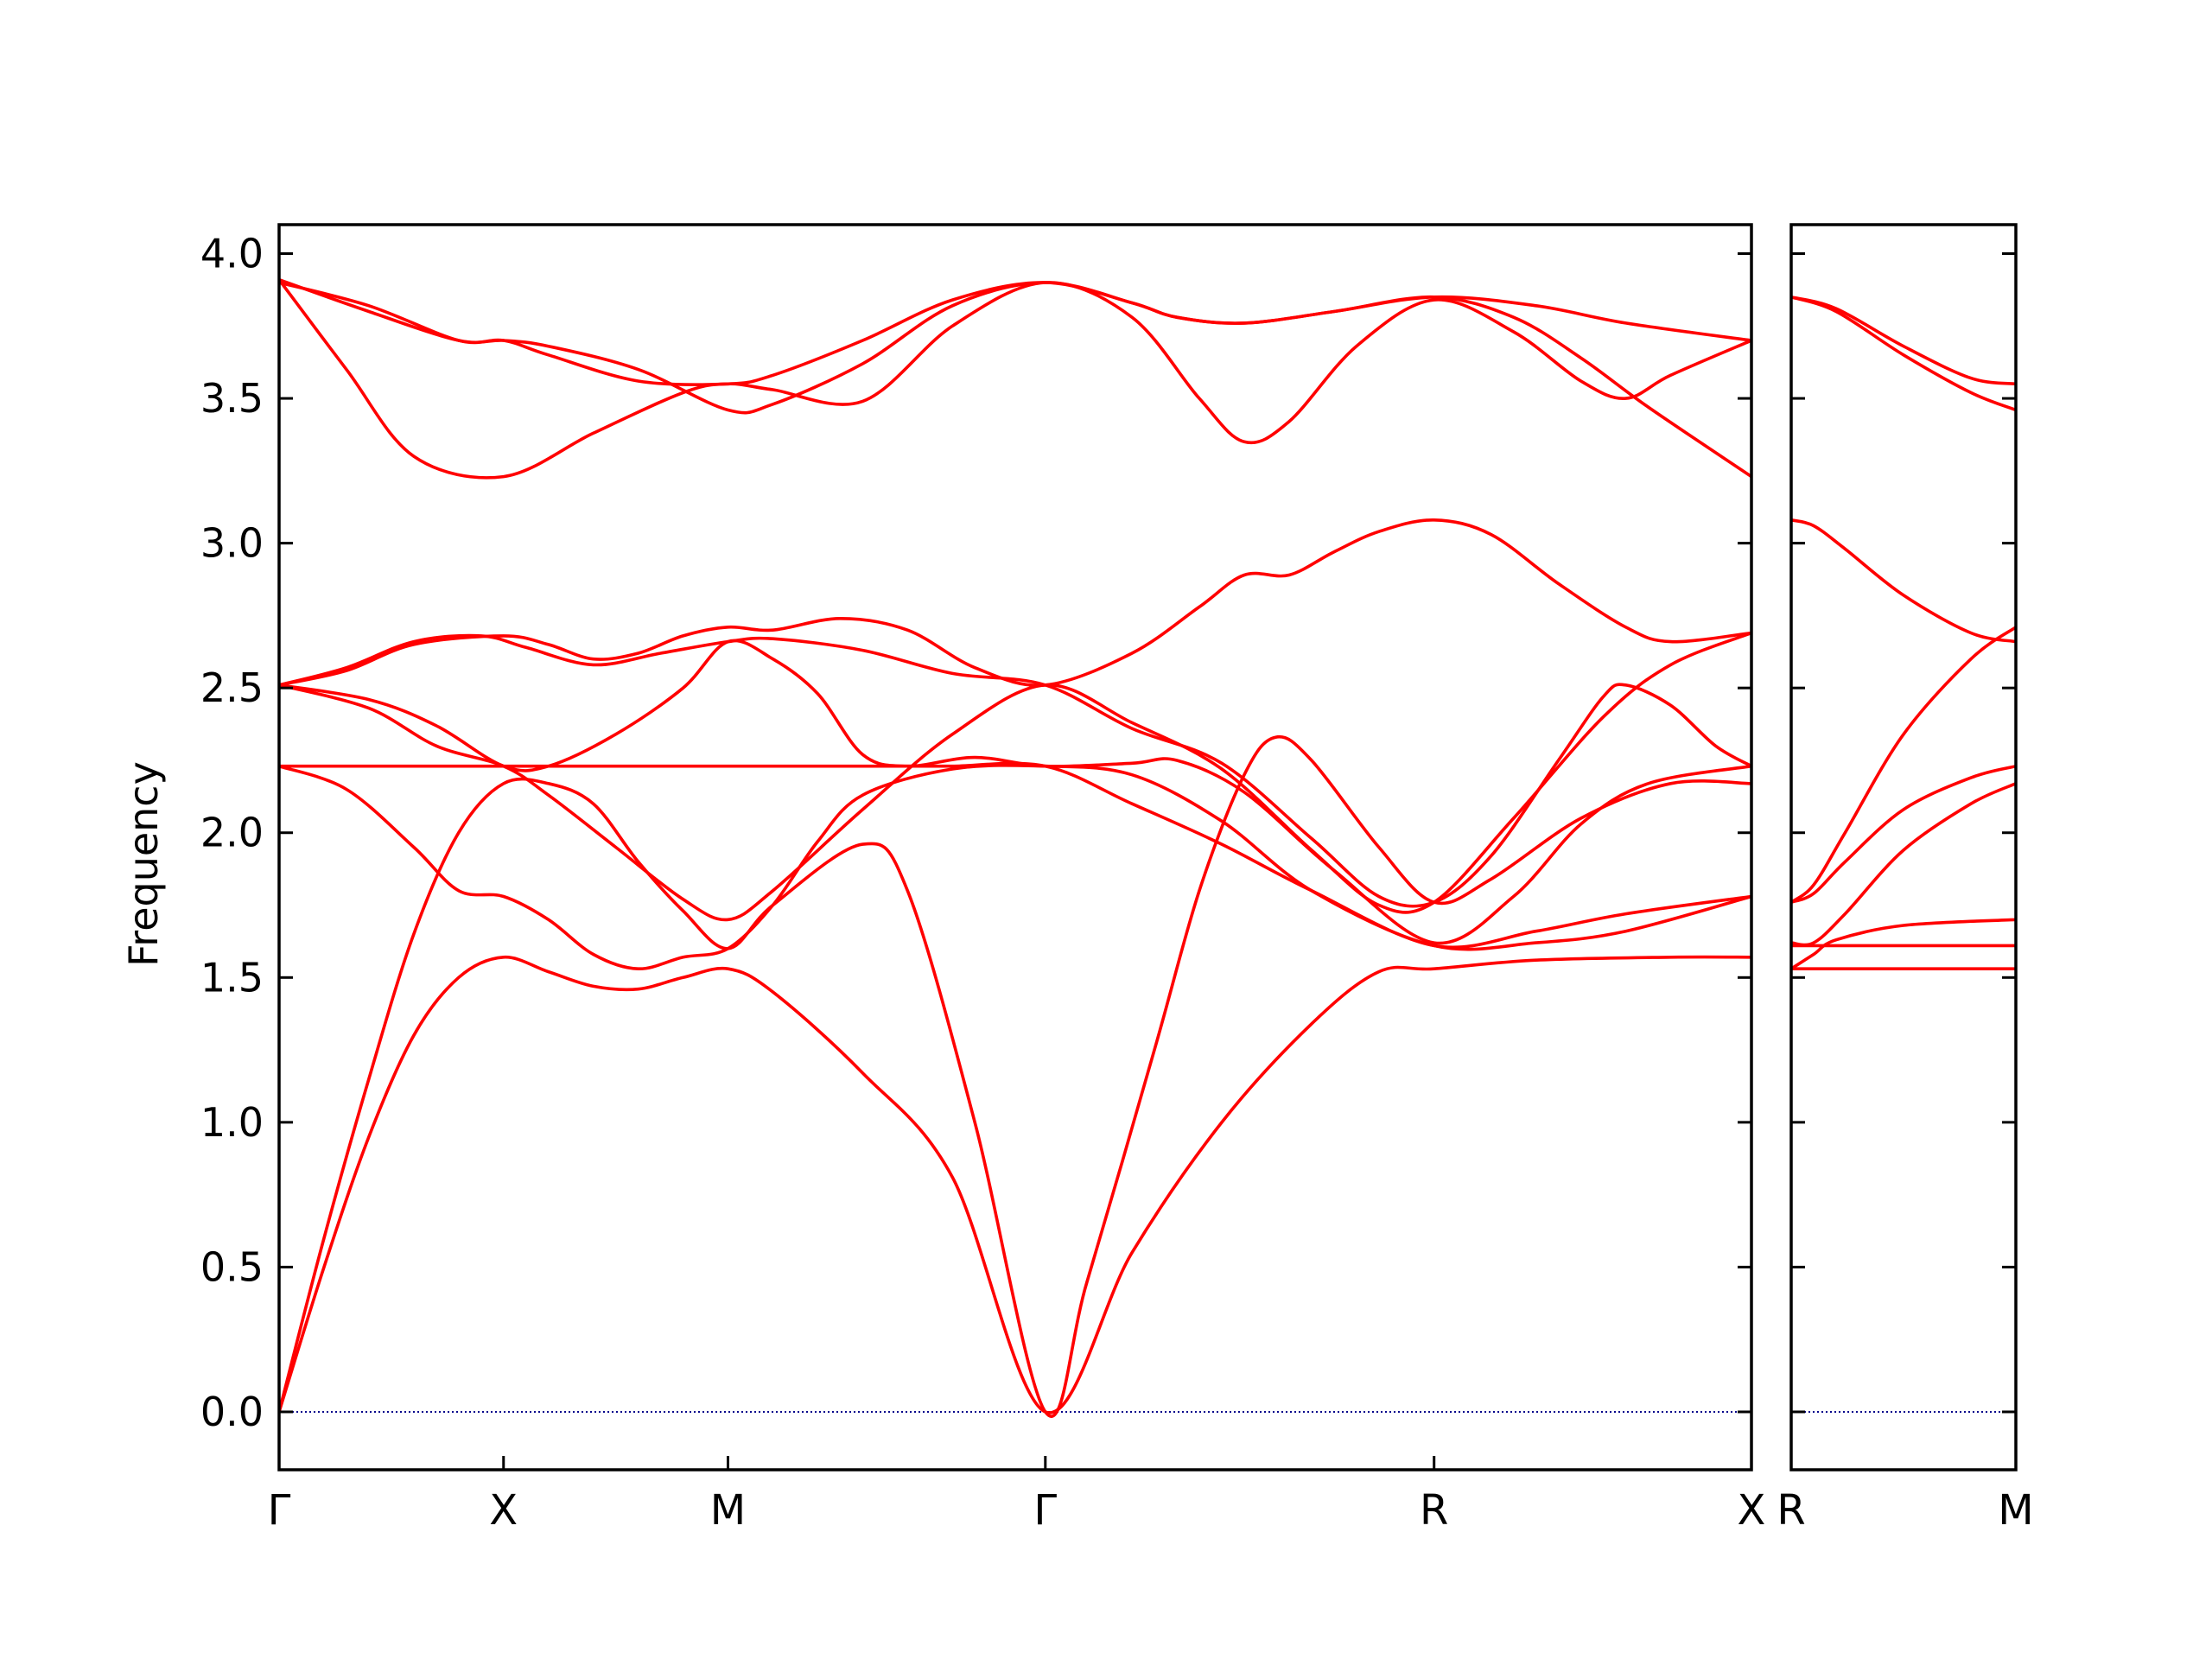  Describe the element at coordinates (143, 864) in the screenshot. I see `y-axis-label: Frequency` at that location.